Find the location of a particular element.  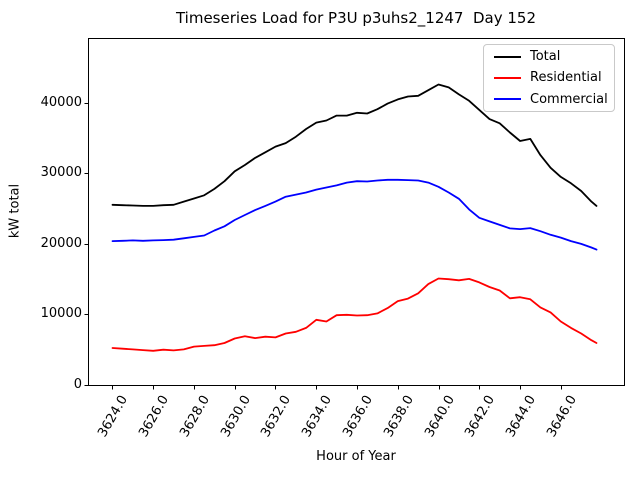

legend-label-commercial: Commercial is located at coordinates (569, 99).